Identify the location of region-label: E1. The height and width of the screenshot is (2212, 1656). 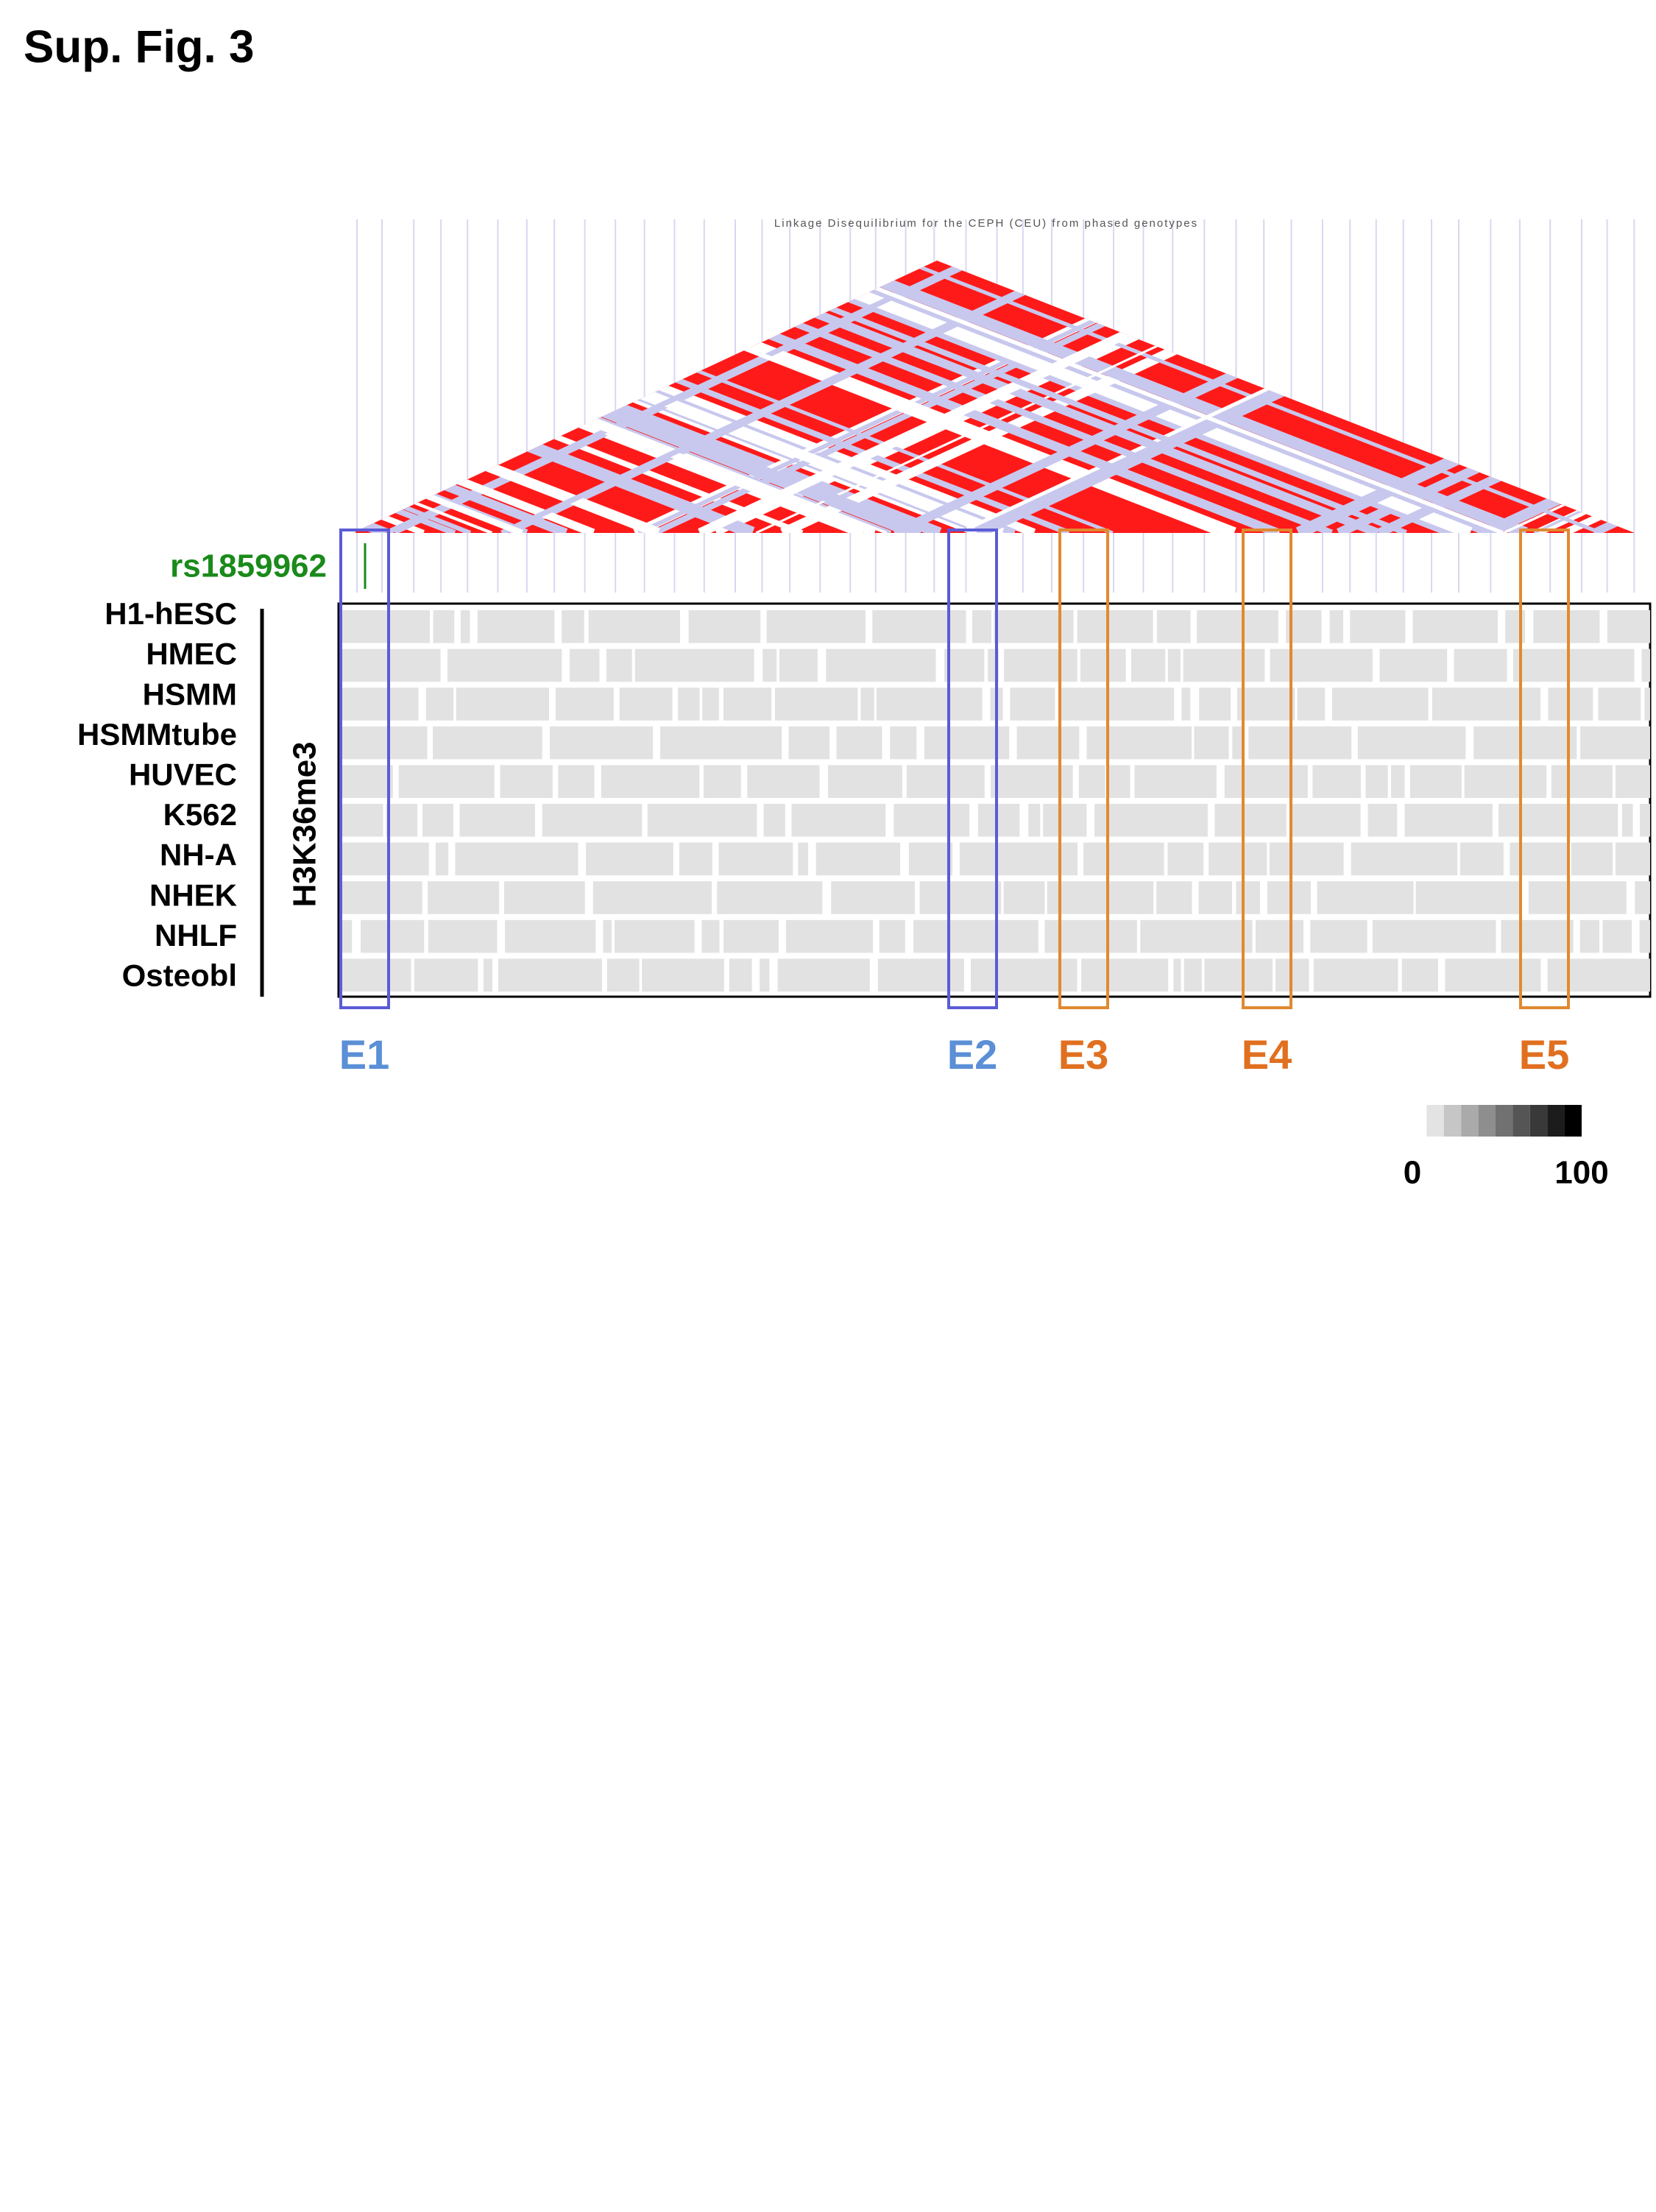
(364, 1054).